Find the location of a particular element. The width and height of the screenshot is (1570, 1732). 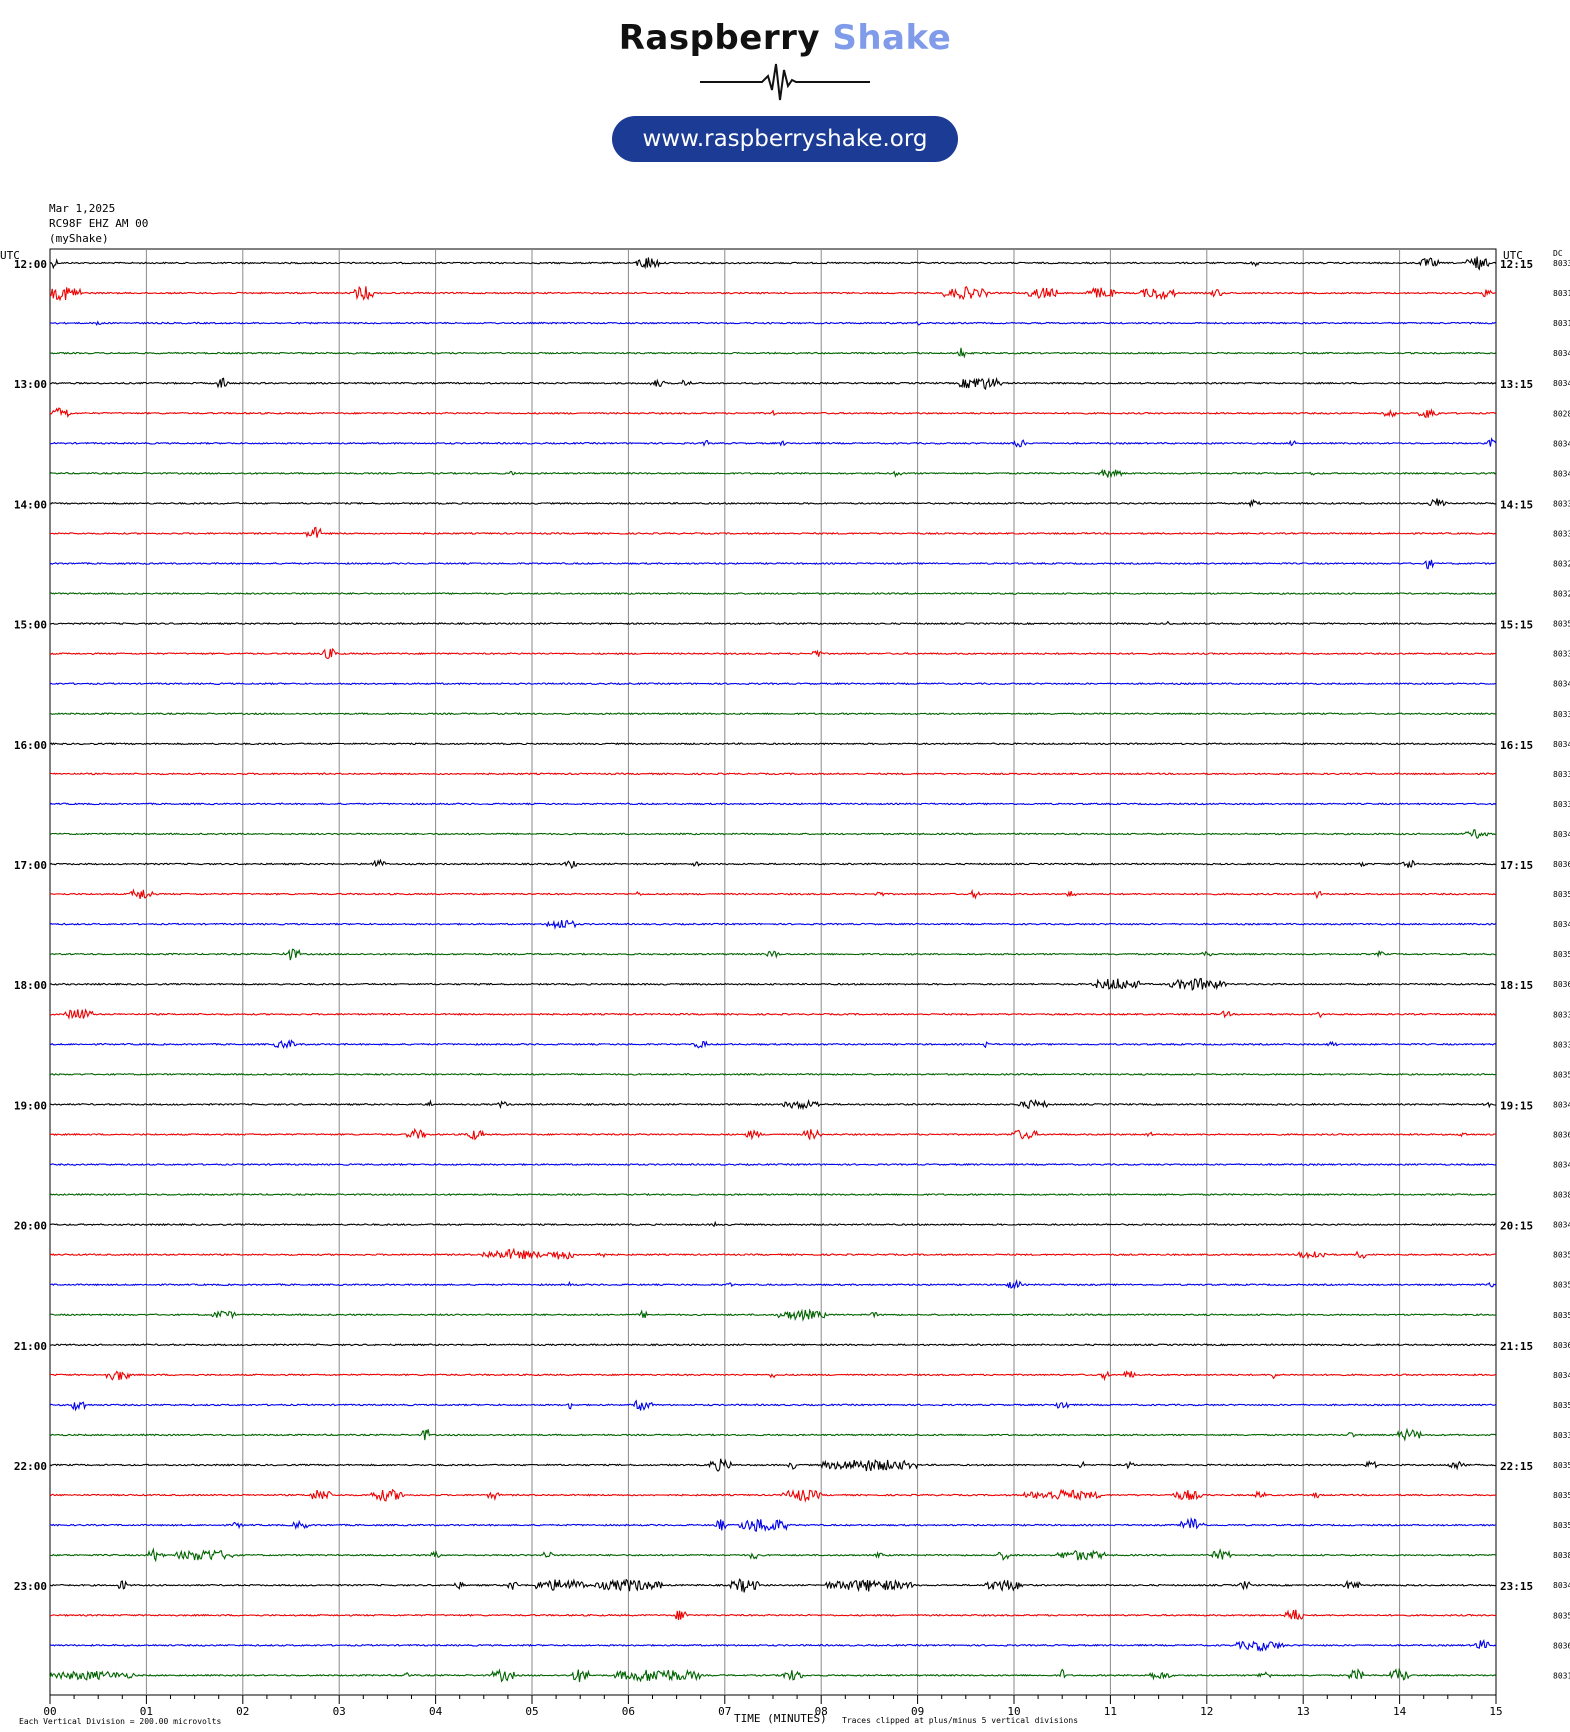

x-tick-label: 07 is located at coordinates (724, 1711).